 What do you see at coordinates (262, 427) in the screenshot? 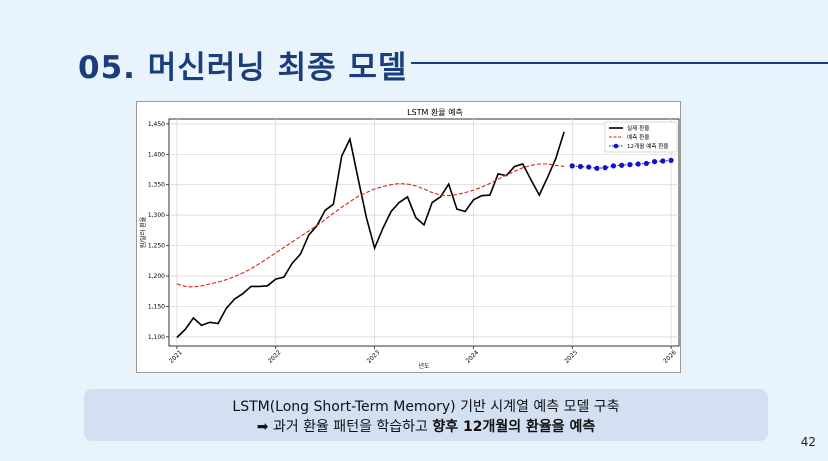
I see `arrow-icon: ➡` at bounding box center [262, 427].